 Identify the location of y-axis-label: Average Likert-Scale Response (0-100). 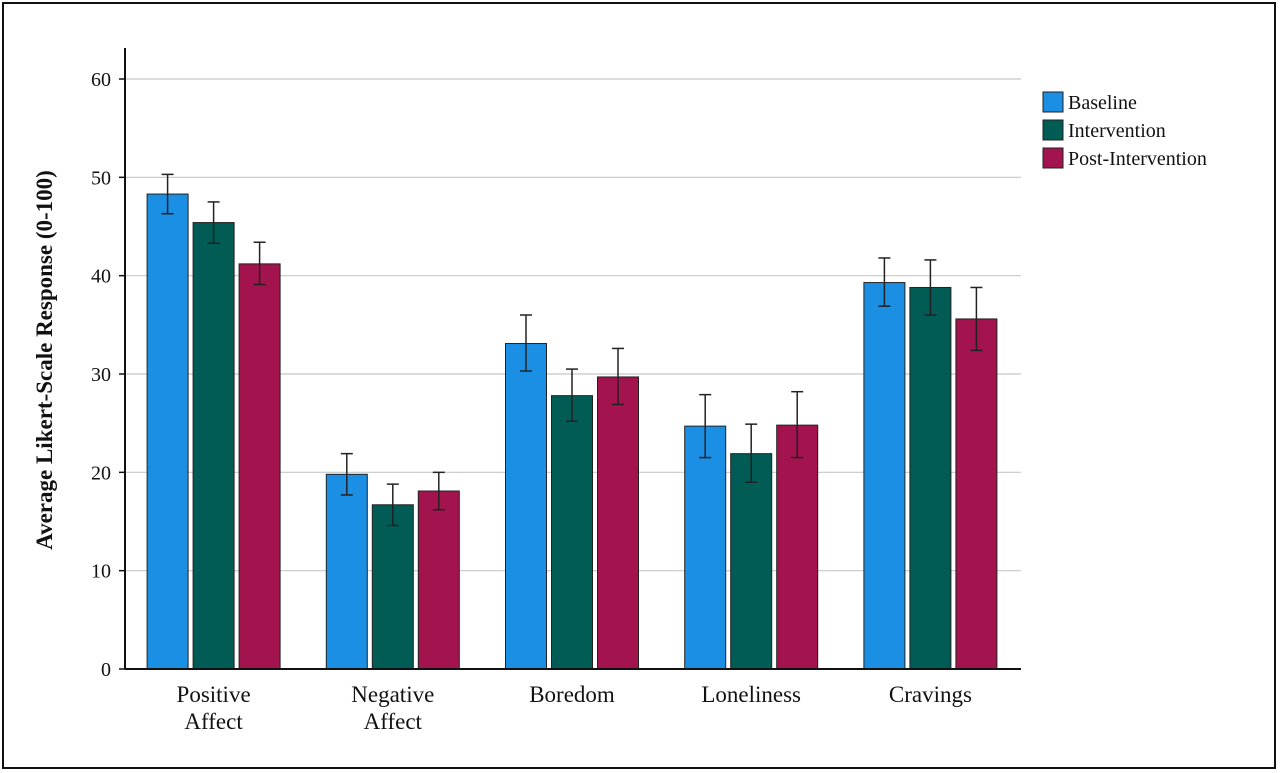
(44, 360).